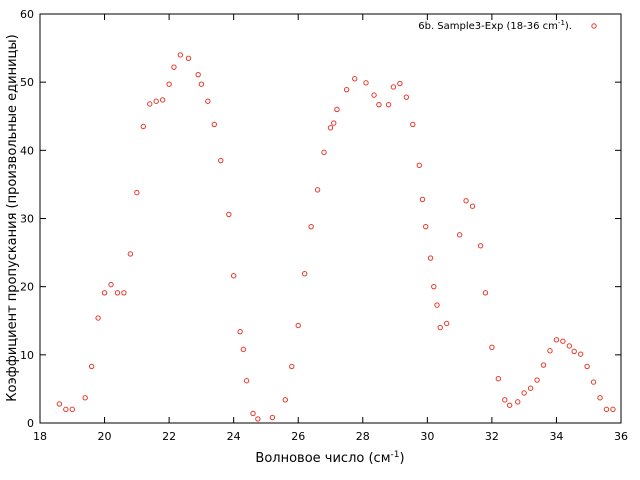 The image size is (640, 480). I want to click on legend: 6b. Sample3-Exp (18-36 cm-1)., so click(507, 25).